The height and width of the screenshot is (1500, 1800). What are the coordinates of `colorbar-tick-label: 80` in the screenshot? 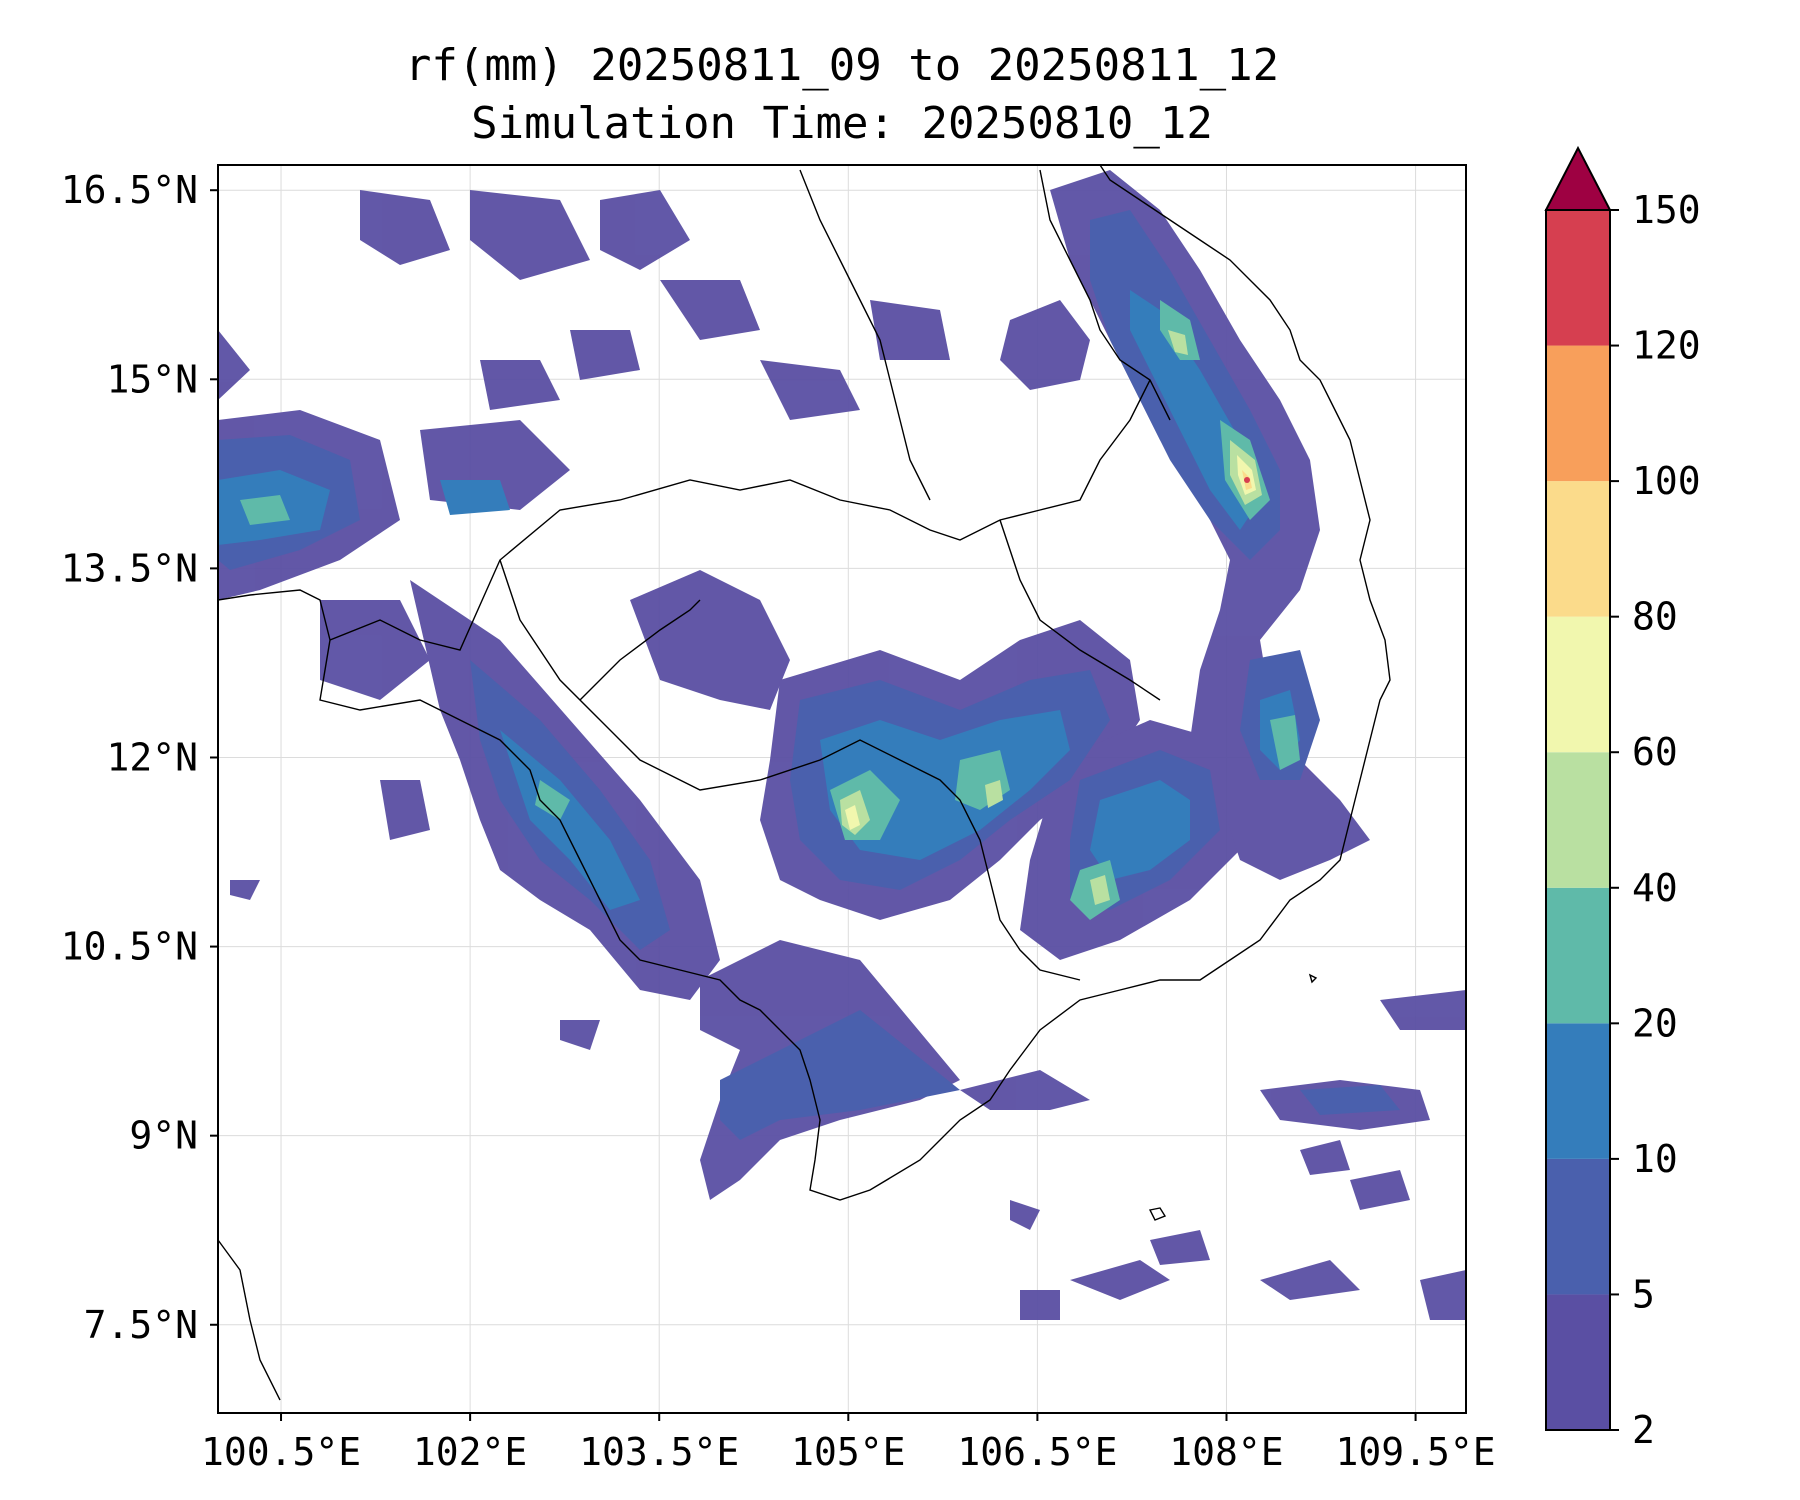 It's located at (1655, 617).